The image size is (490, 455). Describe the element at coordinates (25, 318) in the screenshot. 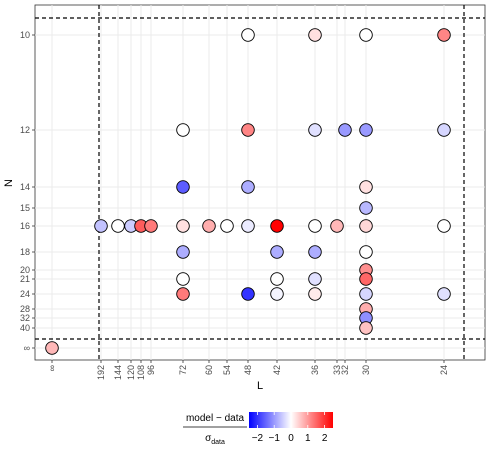

I see `y-tick-label: 32` at that location.